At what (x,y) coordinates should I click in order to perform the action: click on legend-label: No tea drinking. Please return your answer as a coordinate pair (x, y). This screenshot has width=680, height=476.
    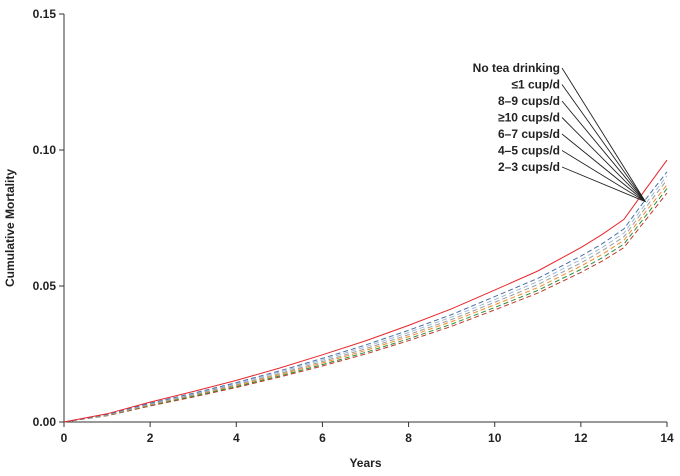
    Looking at the image, I should click on (516, 68).